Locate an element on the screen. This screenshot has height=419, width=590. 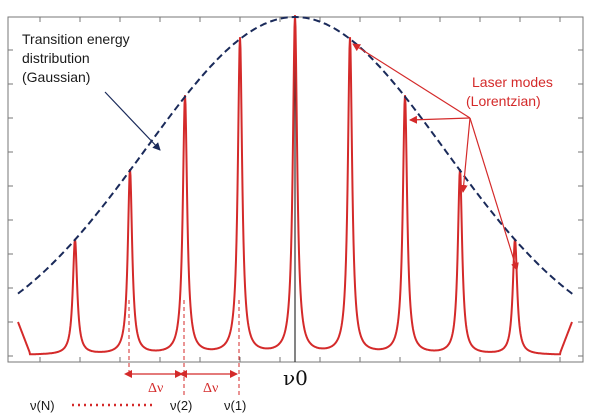
mode-n-label: ν(N) is located at coordinates (42, 405).